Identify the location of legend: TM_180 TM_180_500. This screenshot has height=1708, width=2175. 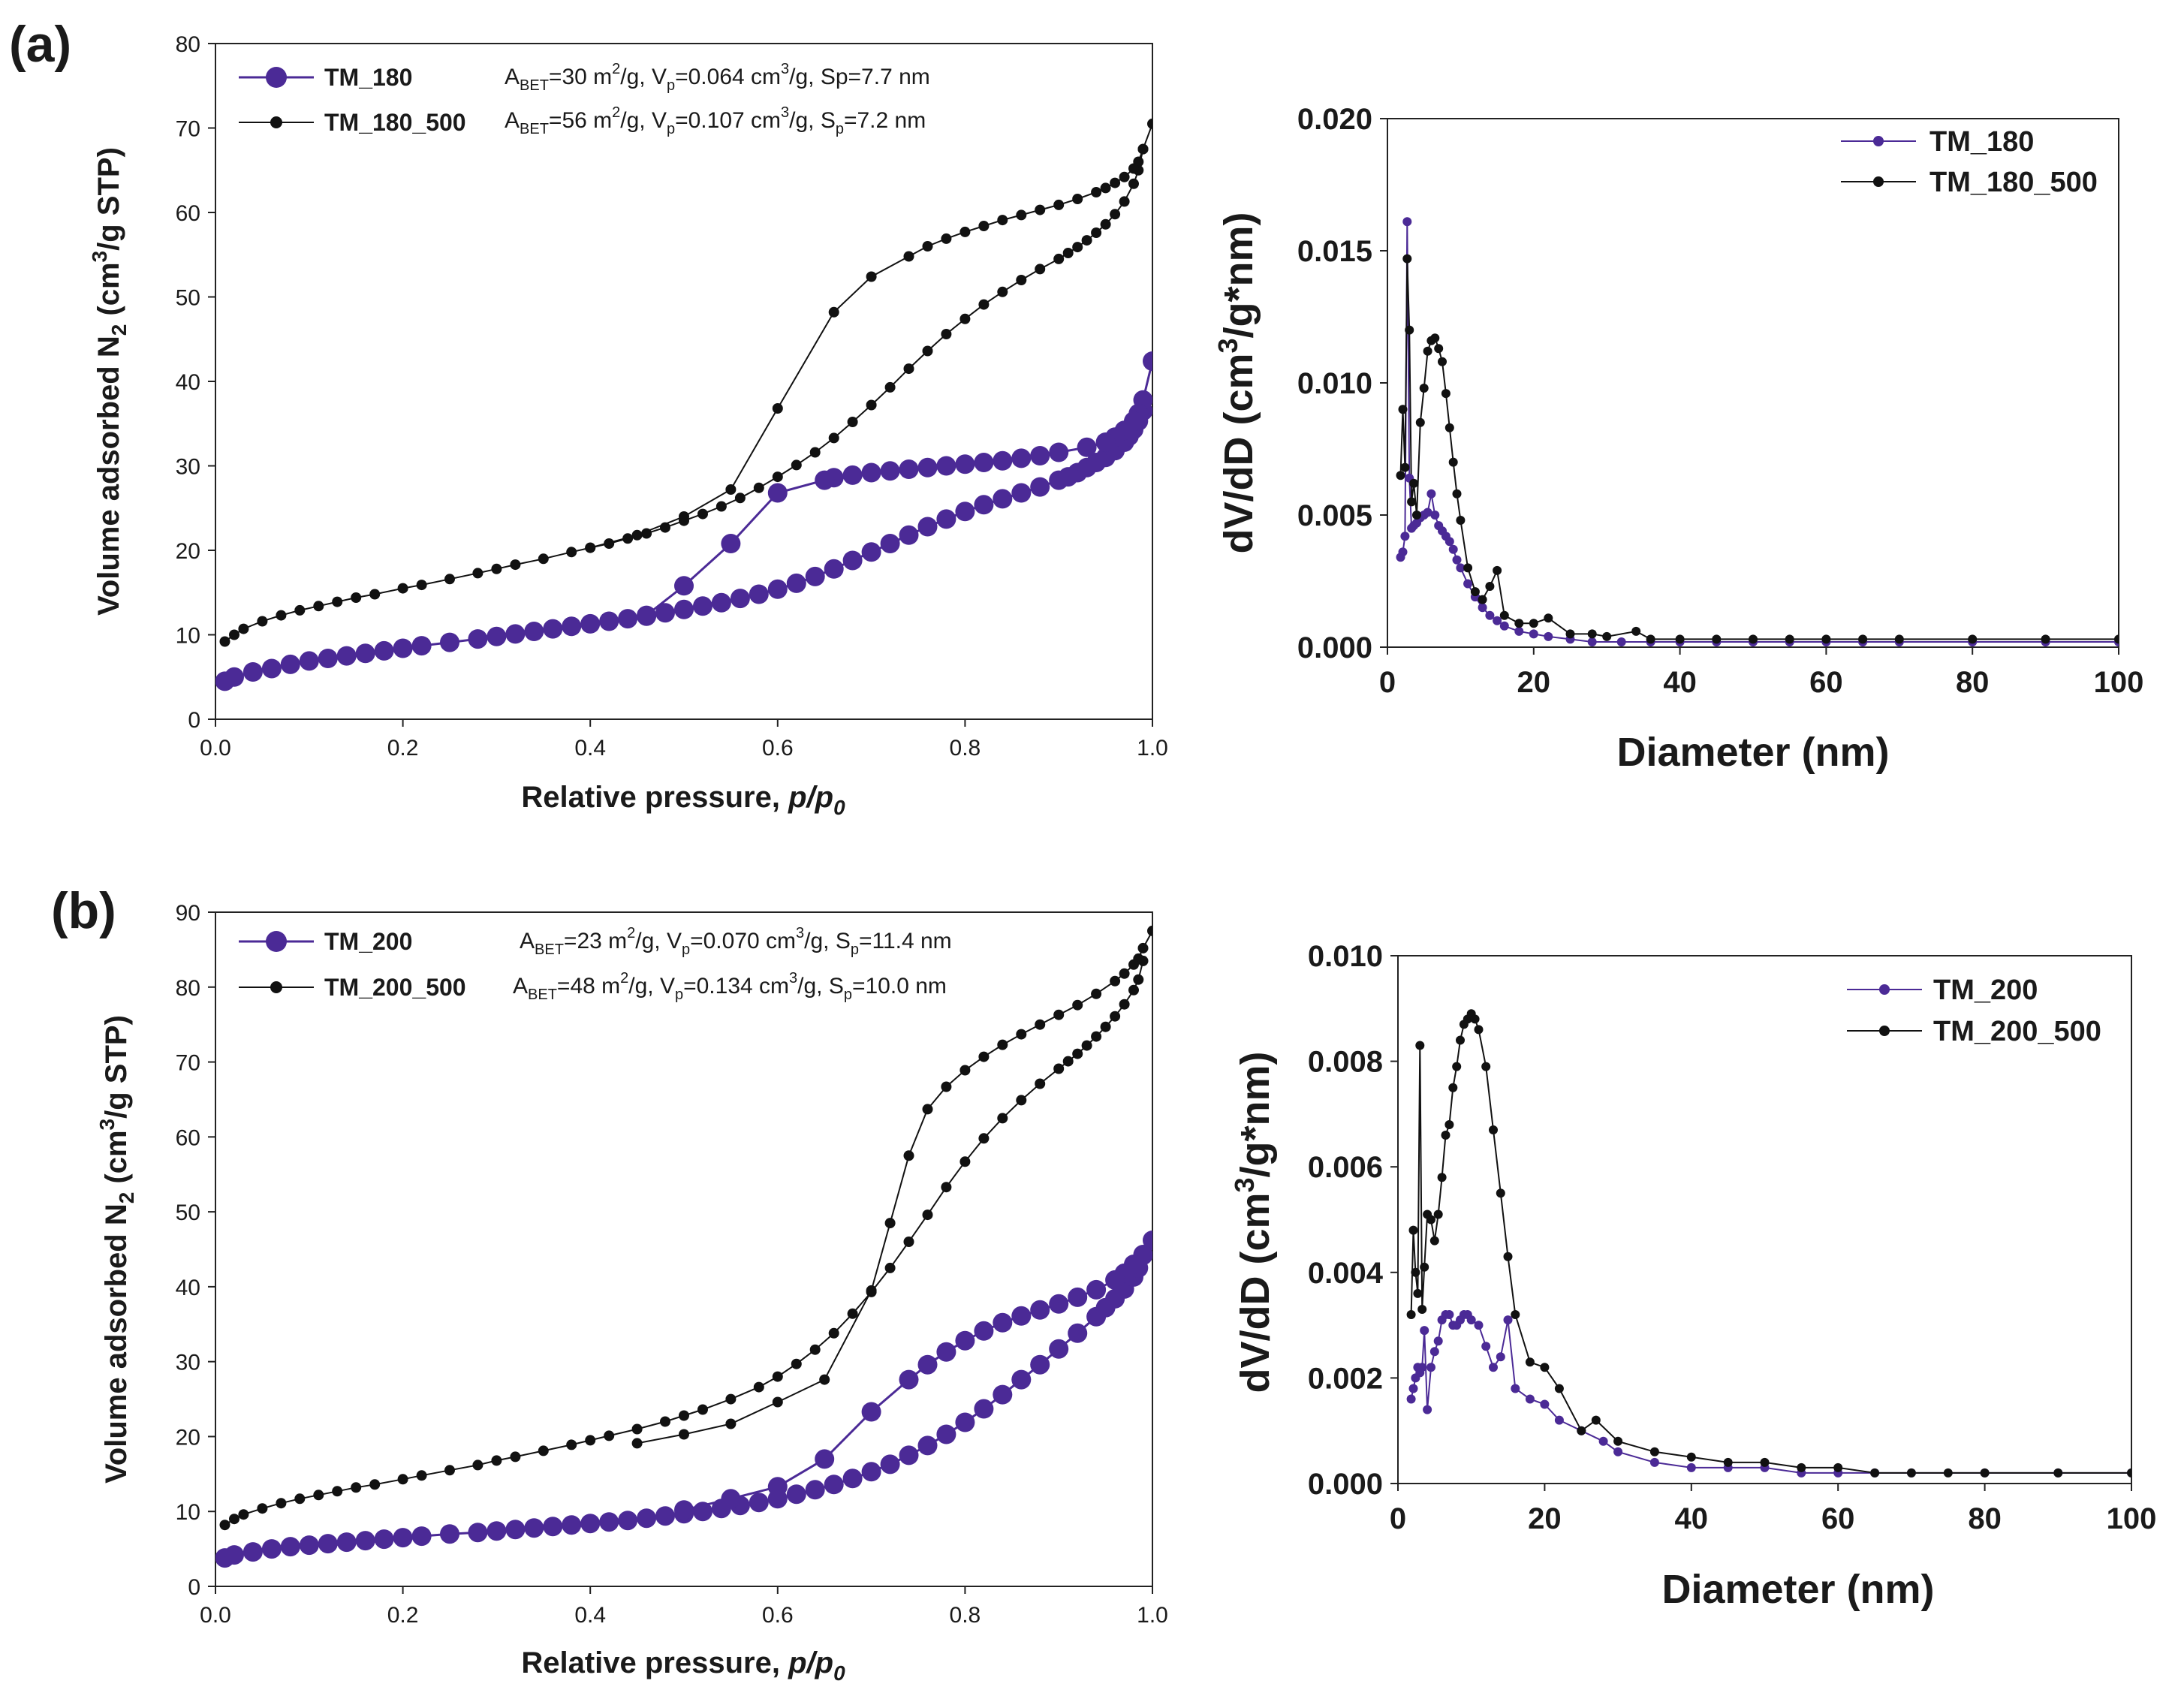
(352, 100).